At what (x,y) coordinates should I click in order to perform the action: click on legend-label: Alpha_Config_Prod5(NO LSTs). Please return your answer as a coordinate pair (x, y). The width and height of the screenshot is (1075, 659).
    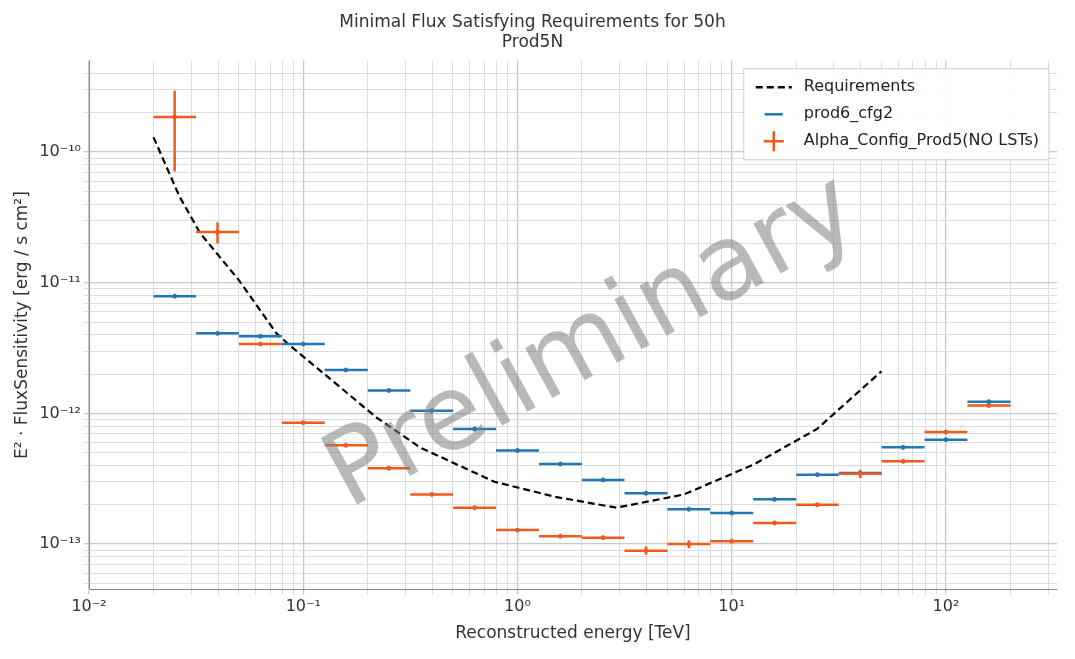
    Looking at the image, I should click on (921, 140).